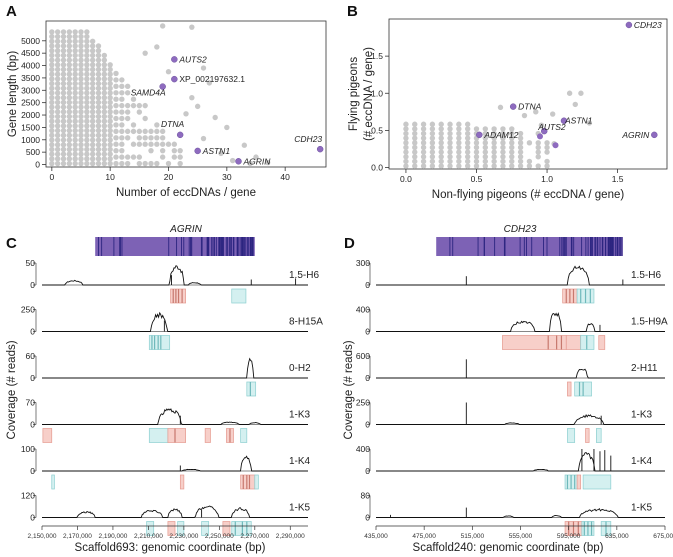 The width and height of the screenshot is (673, 557). I want to click on plot-frame-b, so click(528, 94).